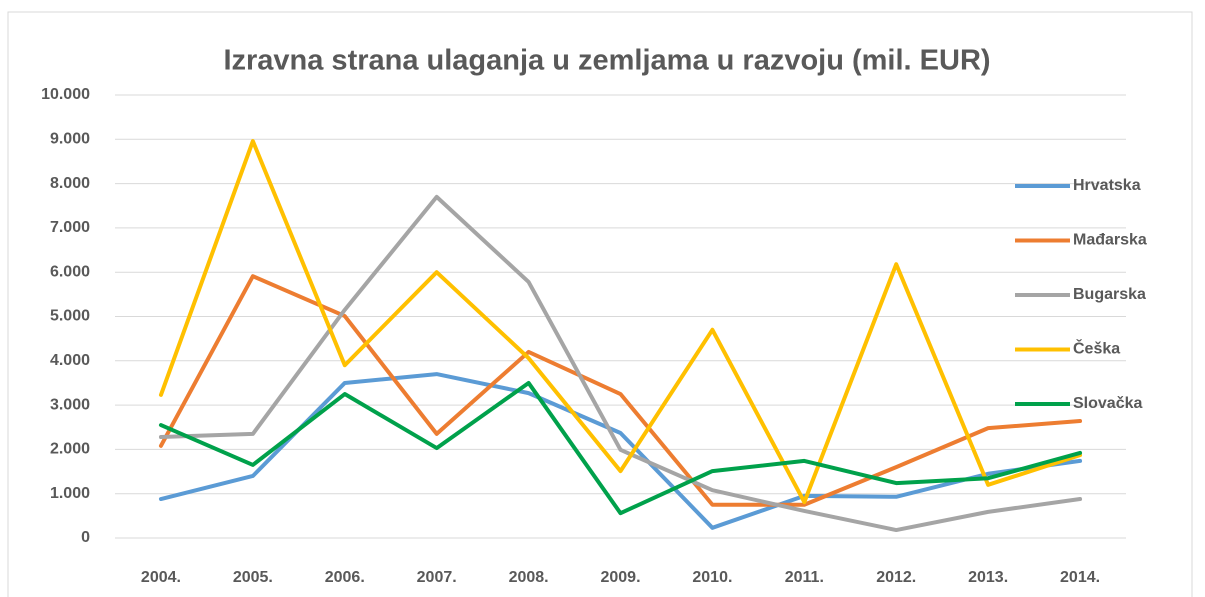  Describe the element at coordinates (161, 577) in the screenshot. I see `x-tick-label: 2004.` at that location.